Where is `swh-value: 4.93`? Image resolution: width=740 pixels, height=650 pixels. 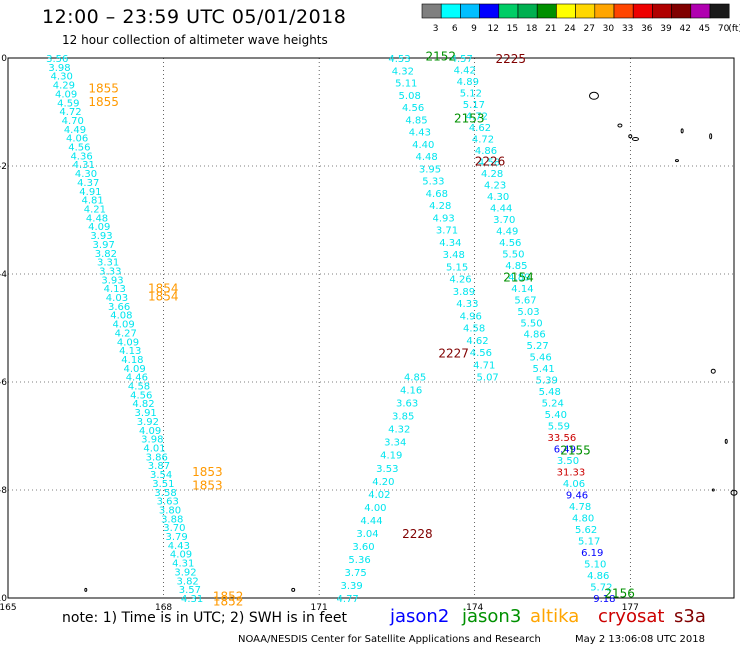
swh-value: 4.93 is located at coordinates (443, 218).